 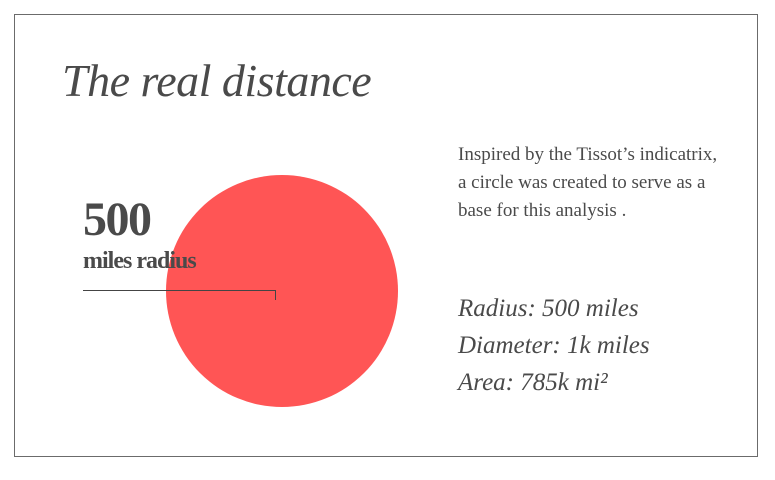 I want to click on radius-line-tick, so click(x=275, y=295).